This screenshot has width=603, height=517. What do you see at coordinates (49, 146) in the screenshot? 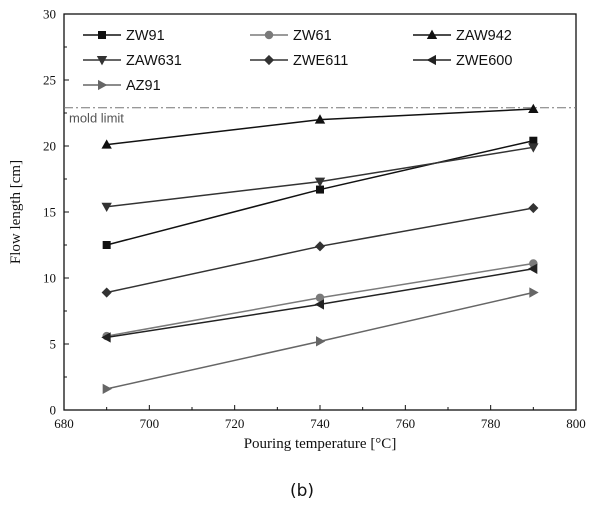
I see `y-tick-label: 20` at bounding box center [49, 146].